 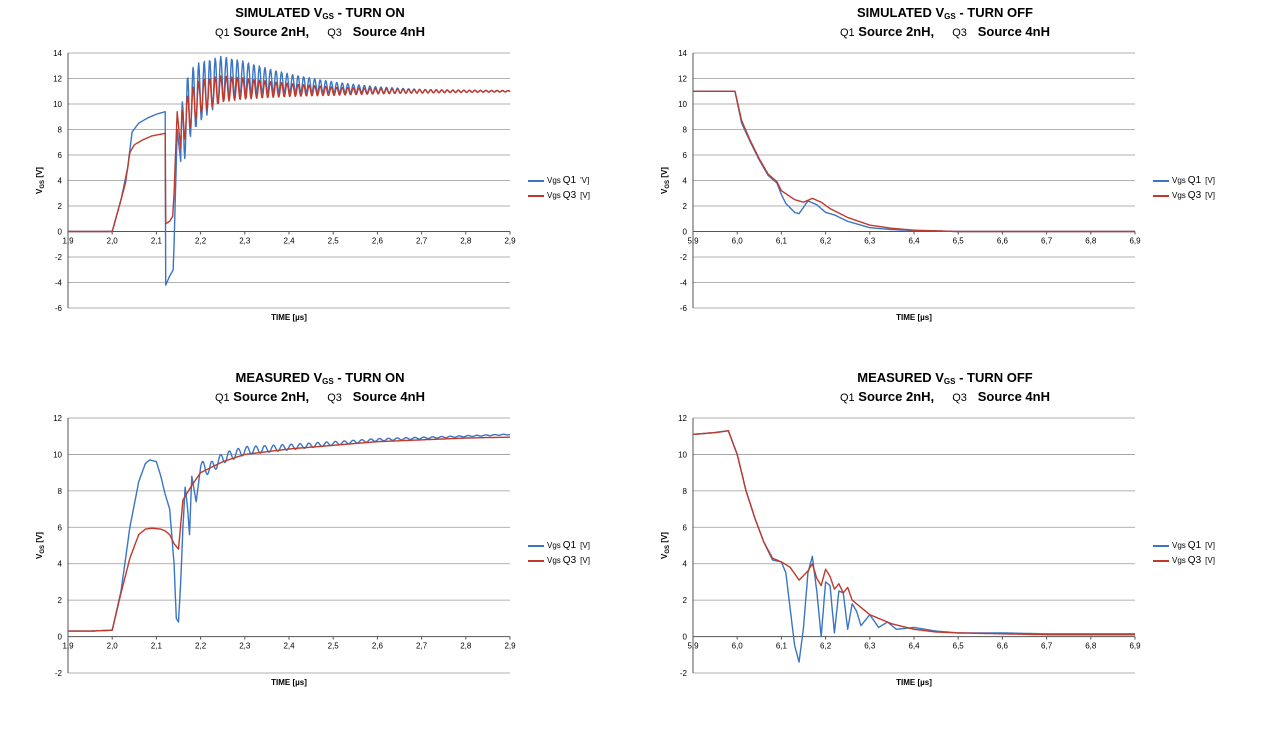 What do you see at coordinates (684, 283) in the screenshot?
I see `y-tick-label: -4` at bounding box center [684, 283].